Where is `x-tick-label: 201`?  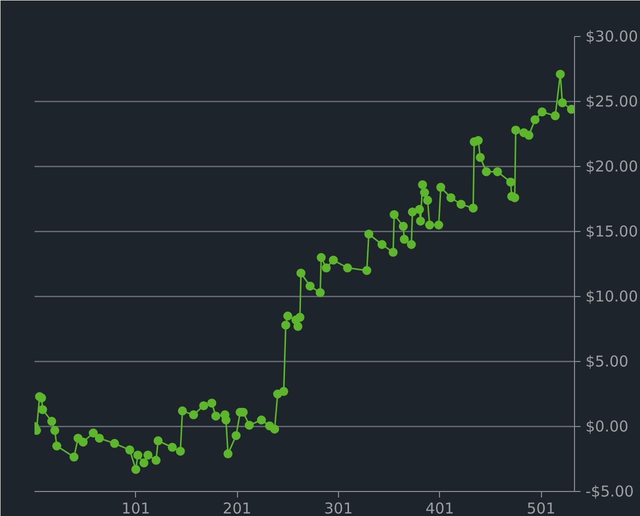
x-tick-label: 201 is located at coordinates (237, 508).